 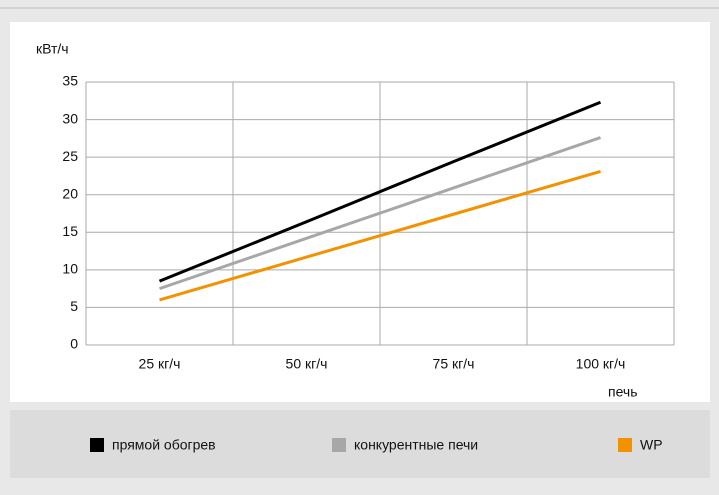 What do you see at coordinates (416, 445) in the screenshot?
I see `legend-label: конкурентные печи` at bounding box center [416, 445].